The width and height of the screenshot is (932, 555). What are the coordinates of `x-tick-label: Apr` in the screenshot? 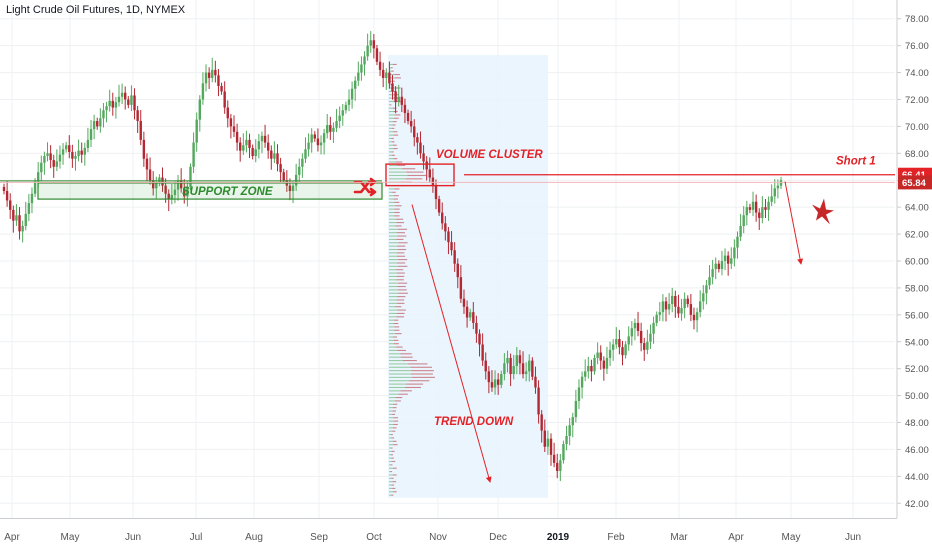 It's located at (736, 537).